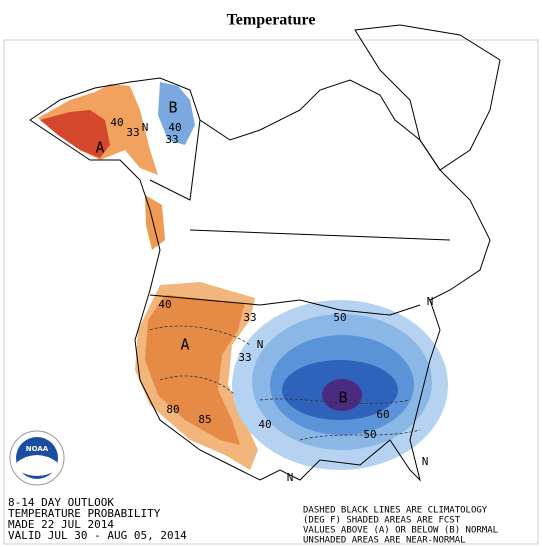  I want to click on legend-line: (DEG F) SHADED AREAS ARE FCST, so click(382, 521).